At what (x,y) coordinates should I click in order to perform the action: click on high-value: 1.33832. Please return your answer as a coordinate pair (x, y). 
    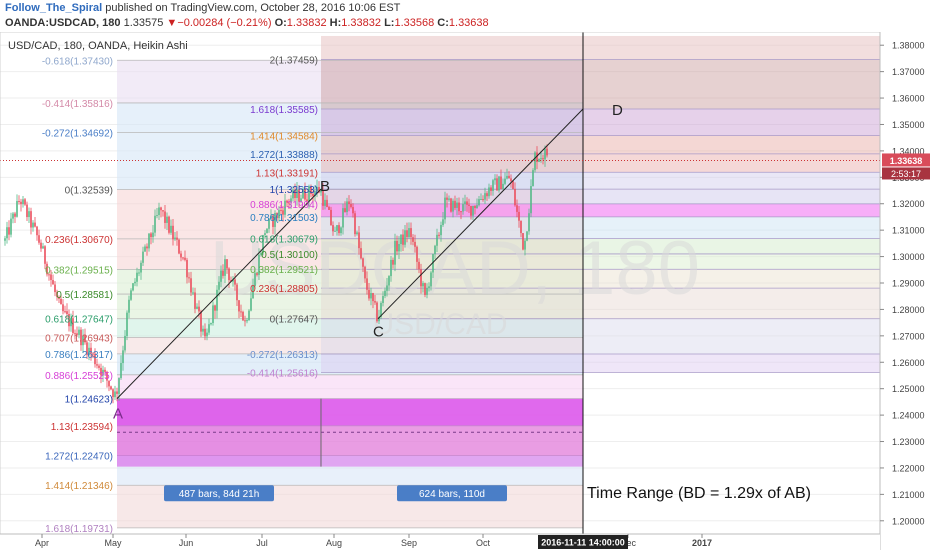
    Looking at the image, I should click on (361, 23).